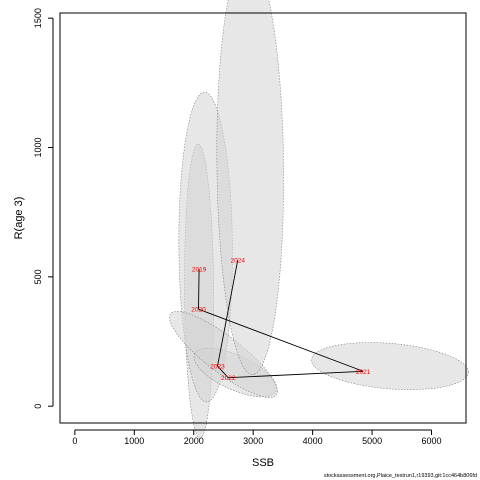 This screenshot has height=480, width=480. I want to click on x-tick-label: 6000, so click(432, 441).